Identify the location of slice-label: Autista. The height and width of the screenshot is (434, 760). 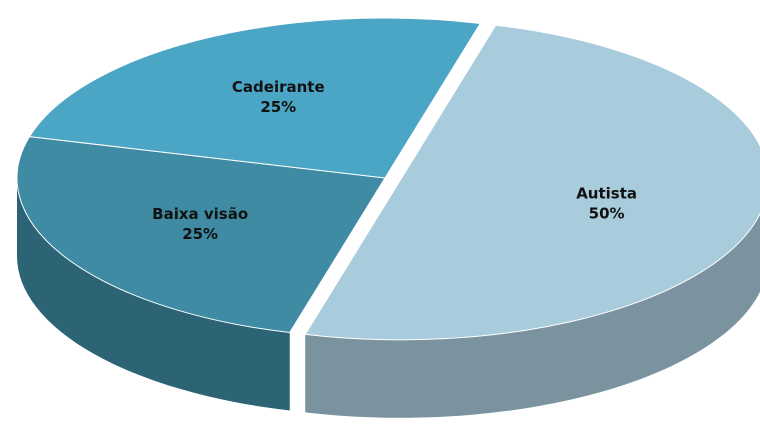
(606, 193).